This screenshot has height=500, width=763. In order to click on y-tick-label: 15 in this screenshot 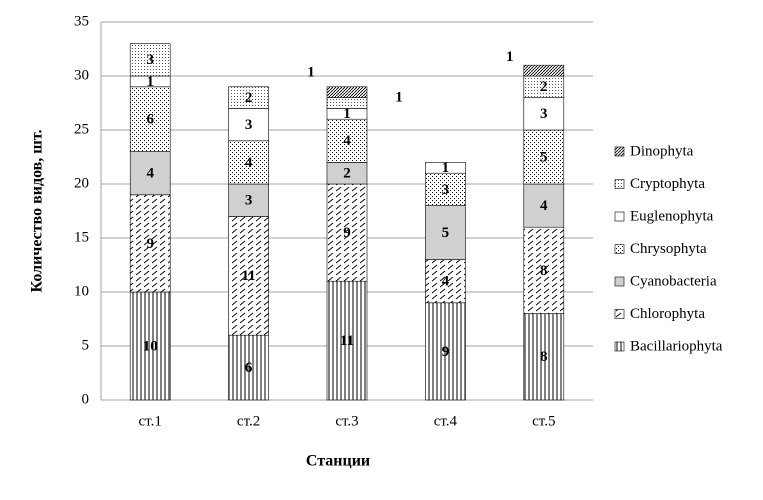, I will do `click(81, 237)`.